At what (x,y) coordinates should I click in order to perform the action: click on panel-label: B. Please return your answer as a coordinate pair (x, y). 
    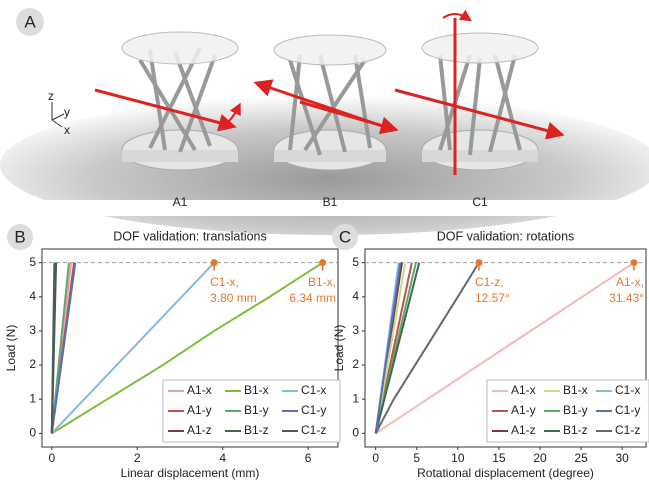
    Looking at the image, I should click on (19, 236).